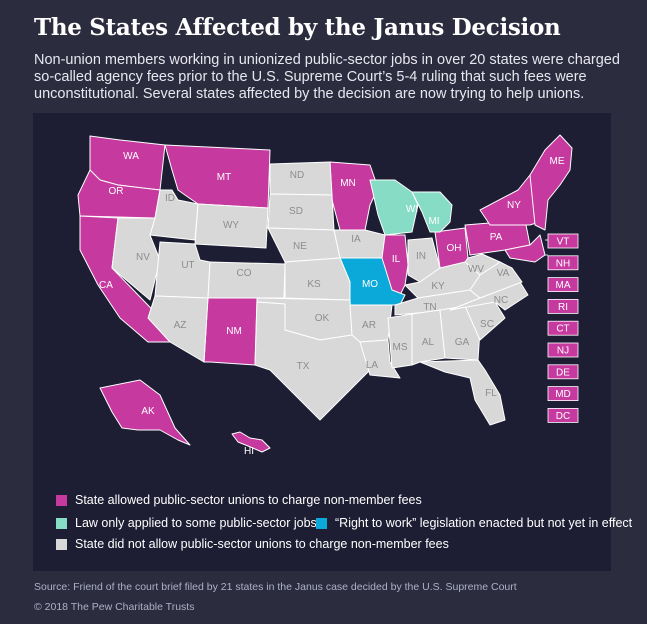  Describe the element at coordinates (501, 300) in the screenshot. I see `label-nc: NC` at that location.